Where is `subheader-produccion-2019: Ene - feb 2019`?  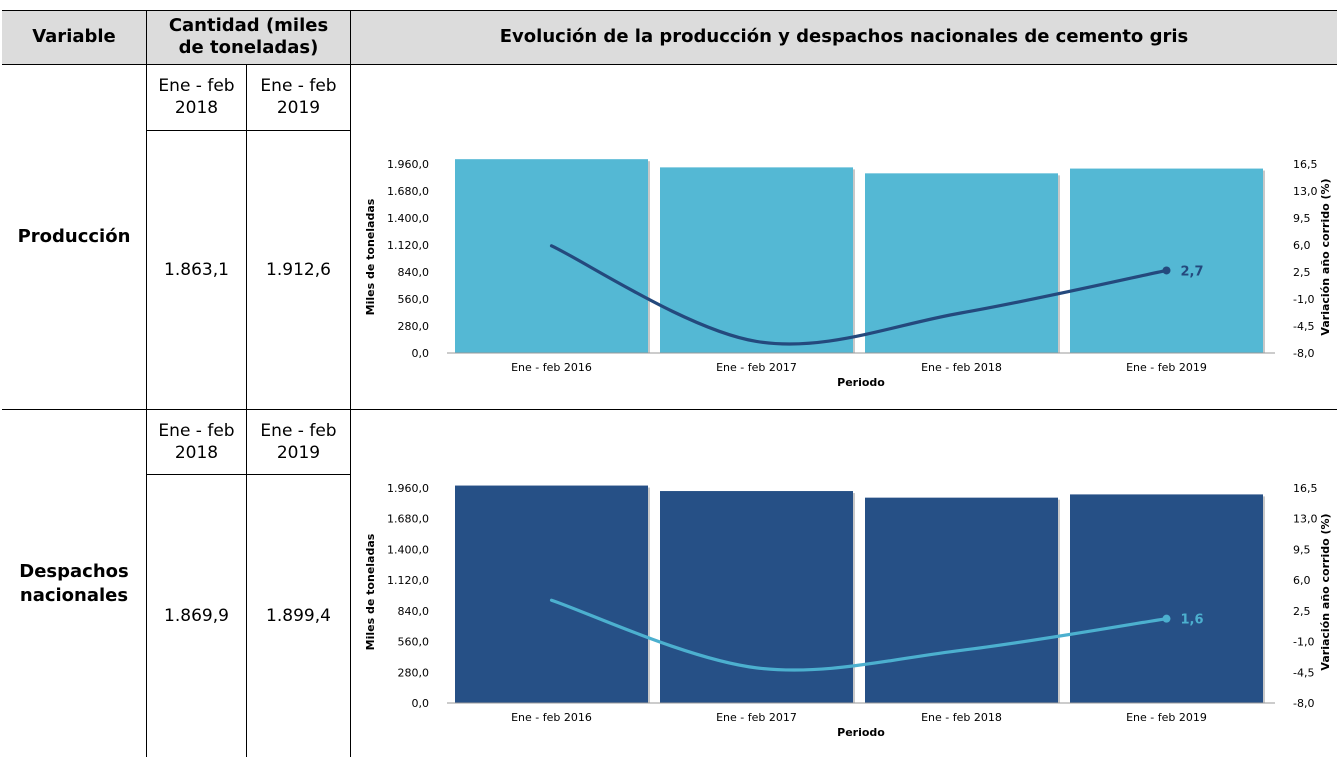 subheader-produccion-2019: Ene - feb 2019 is located at coordinates (298, 97).